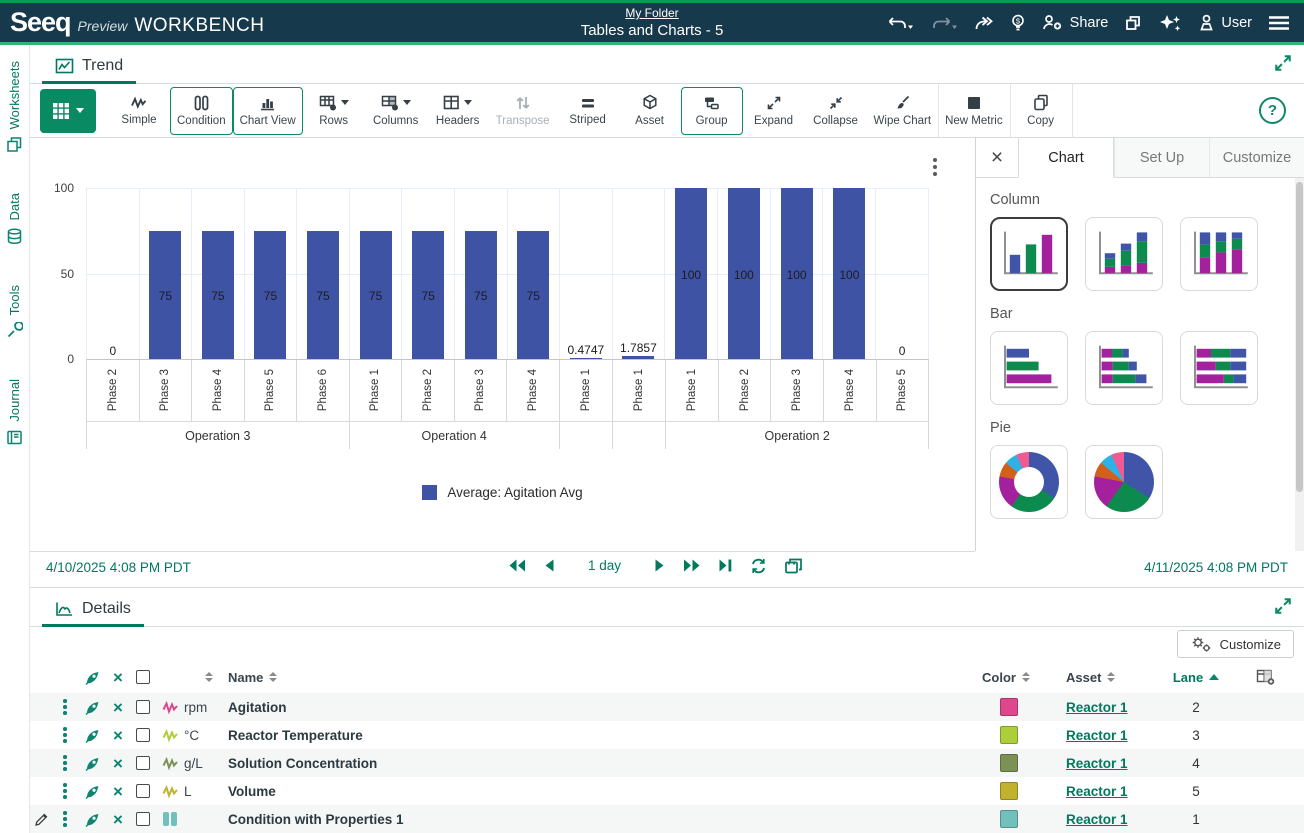 The width and height of the screenshot is (1304, 833). What do you see at coordinates (997, 157) in the screenshot?
I see `close-icon: ×` at bounding box center [997, 157].